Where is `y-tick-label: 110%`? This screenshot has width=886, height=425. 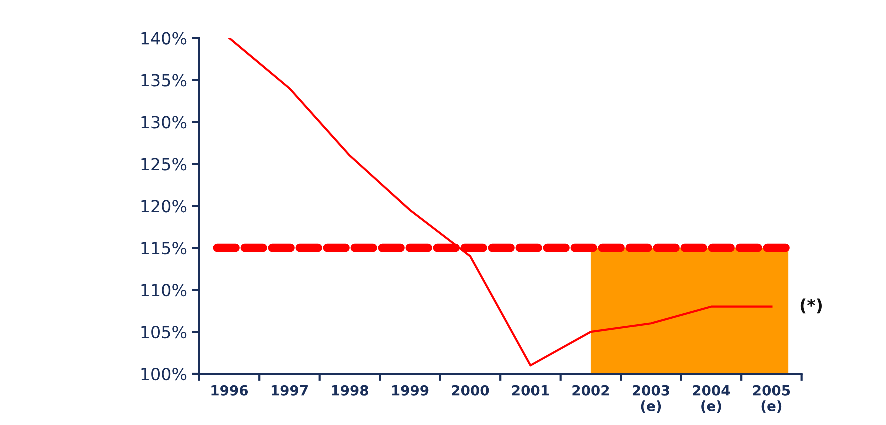 y-tick-label: 110% is located at coordinates (164, 290).